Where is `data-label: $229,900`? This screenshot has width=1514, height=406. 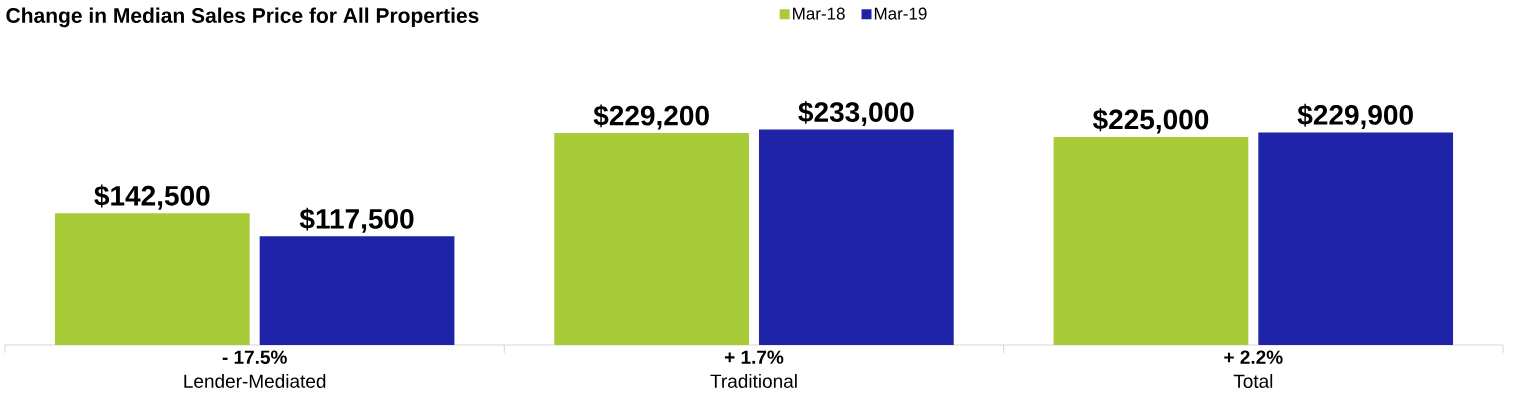 data-label: $229,900 is located at coordinates (1355, 116).